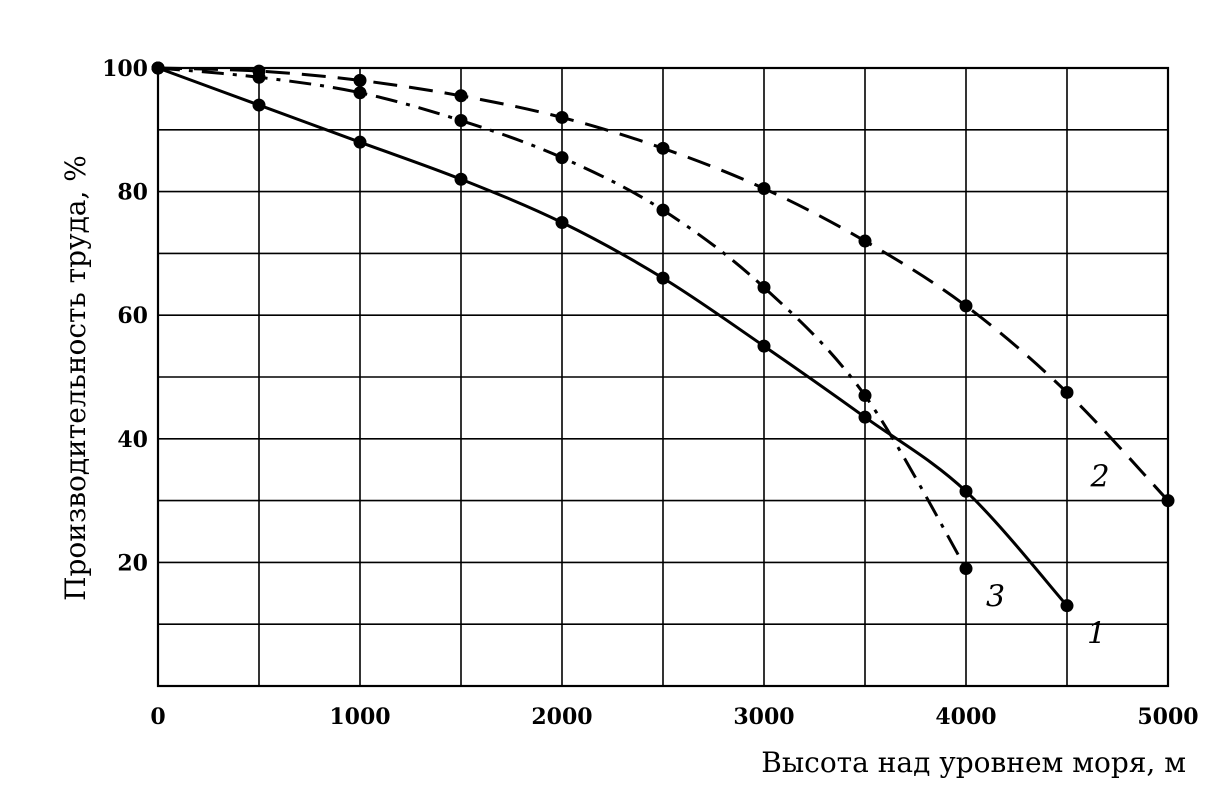 The width and height of the screenshot is (1221, 802). Describe the element at coordinates (995, 597) in the screenshot. I see `series-label: 3` at that location.